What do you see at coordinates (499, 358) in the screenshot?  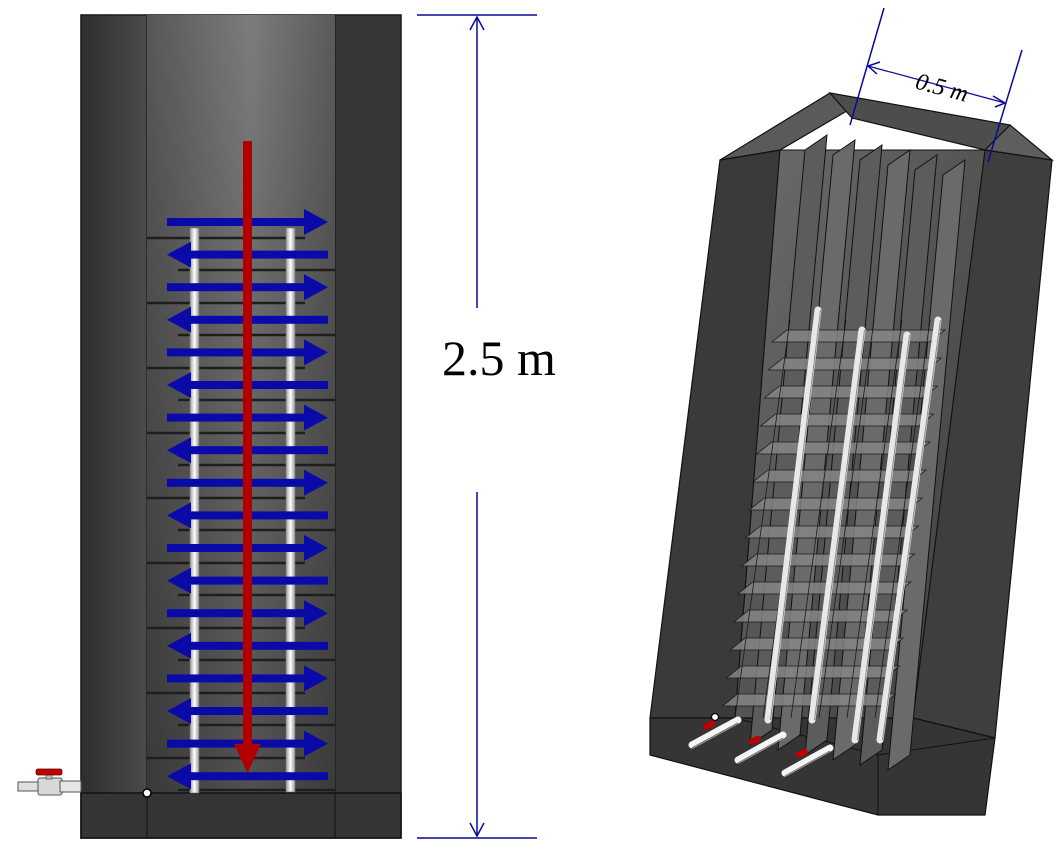 I see `height-label: 2.5 m` at bounding box center [499, 358].